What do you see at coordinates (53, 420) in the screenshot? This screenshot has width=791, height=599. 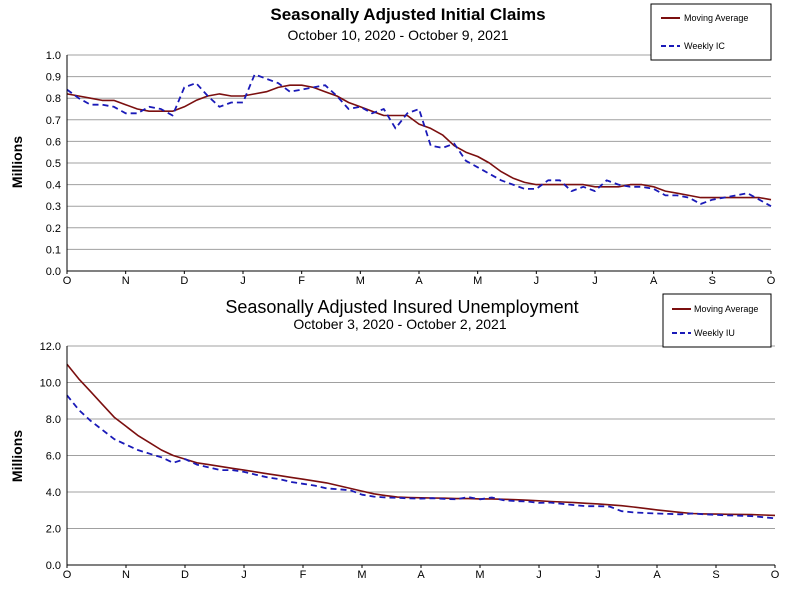 I see `y-tick-label: 8.0` at bounding box center [53, 420].